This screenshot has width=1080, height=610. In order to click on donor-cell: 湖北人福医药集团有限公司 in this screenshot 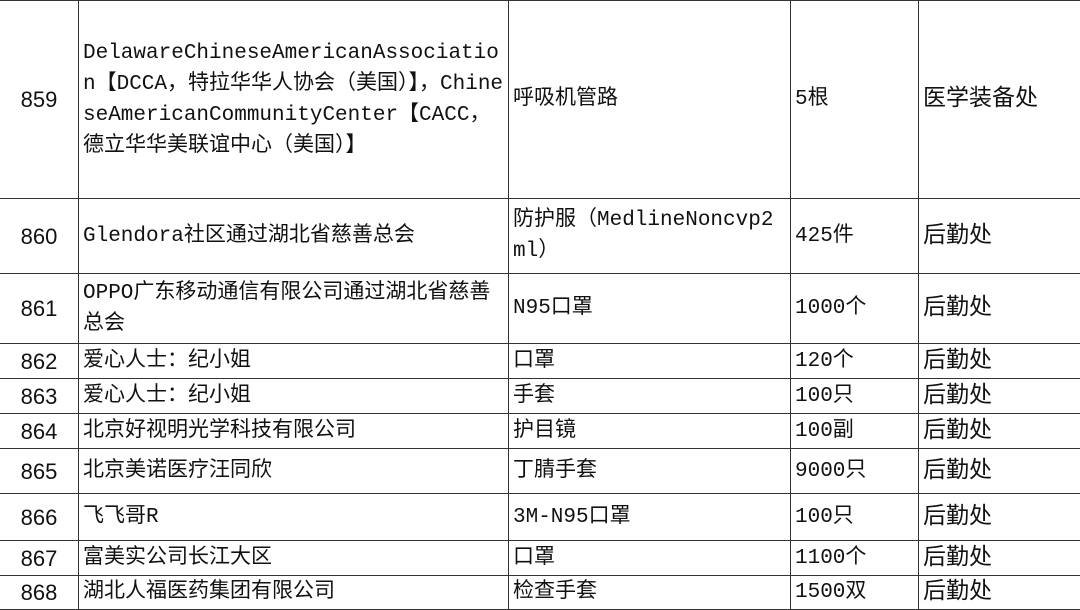, I will do `click(294, 593)`.